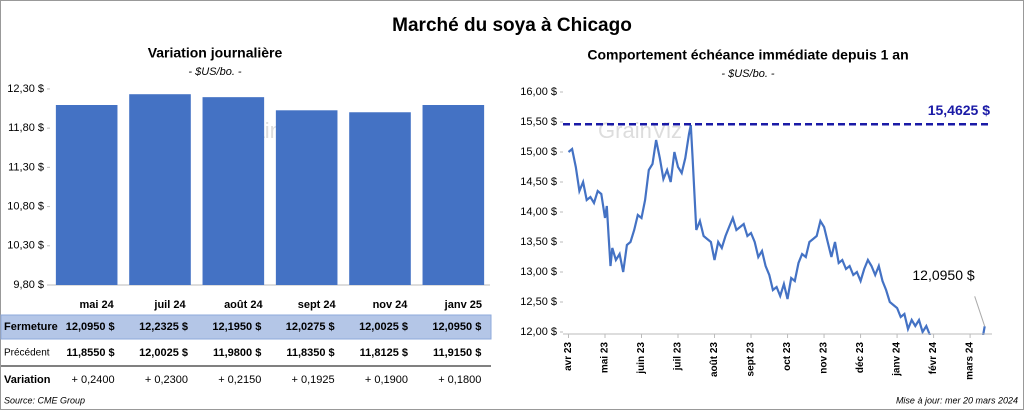 The width and height of the screenshot is (1024, 415). I want to click on table-cell: 12,1950 $, so click(236, 327).